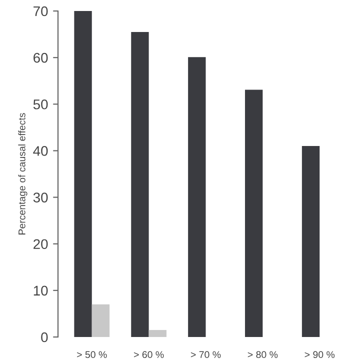 This screenshot has width=344, height=364. Describe the element at coordinates (41, 244) in the screenshot. I see `y-tick-label: 20` at that location.